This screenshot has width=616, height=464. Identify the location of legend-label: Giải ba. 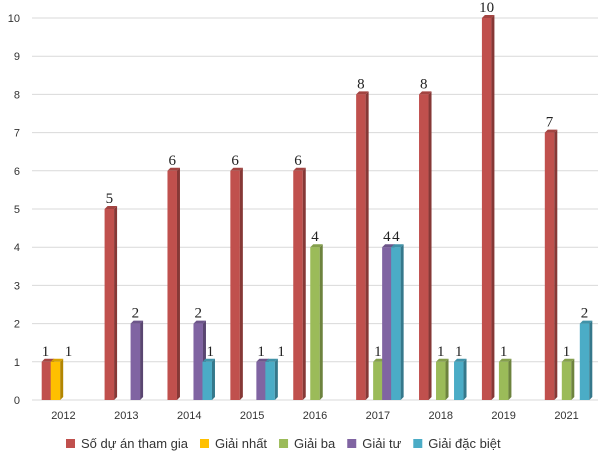
(315, 443).